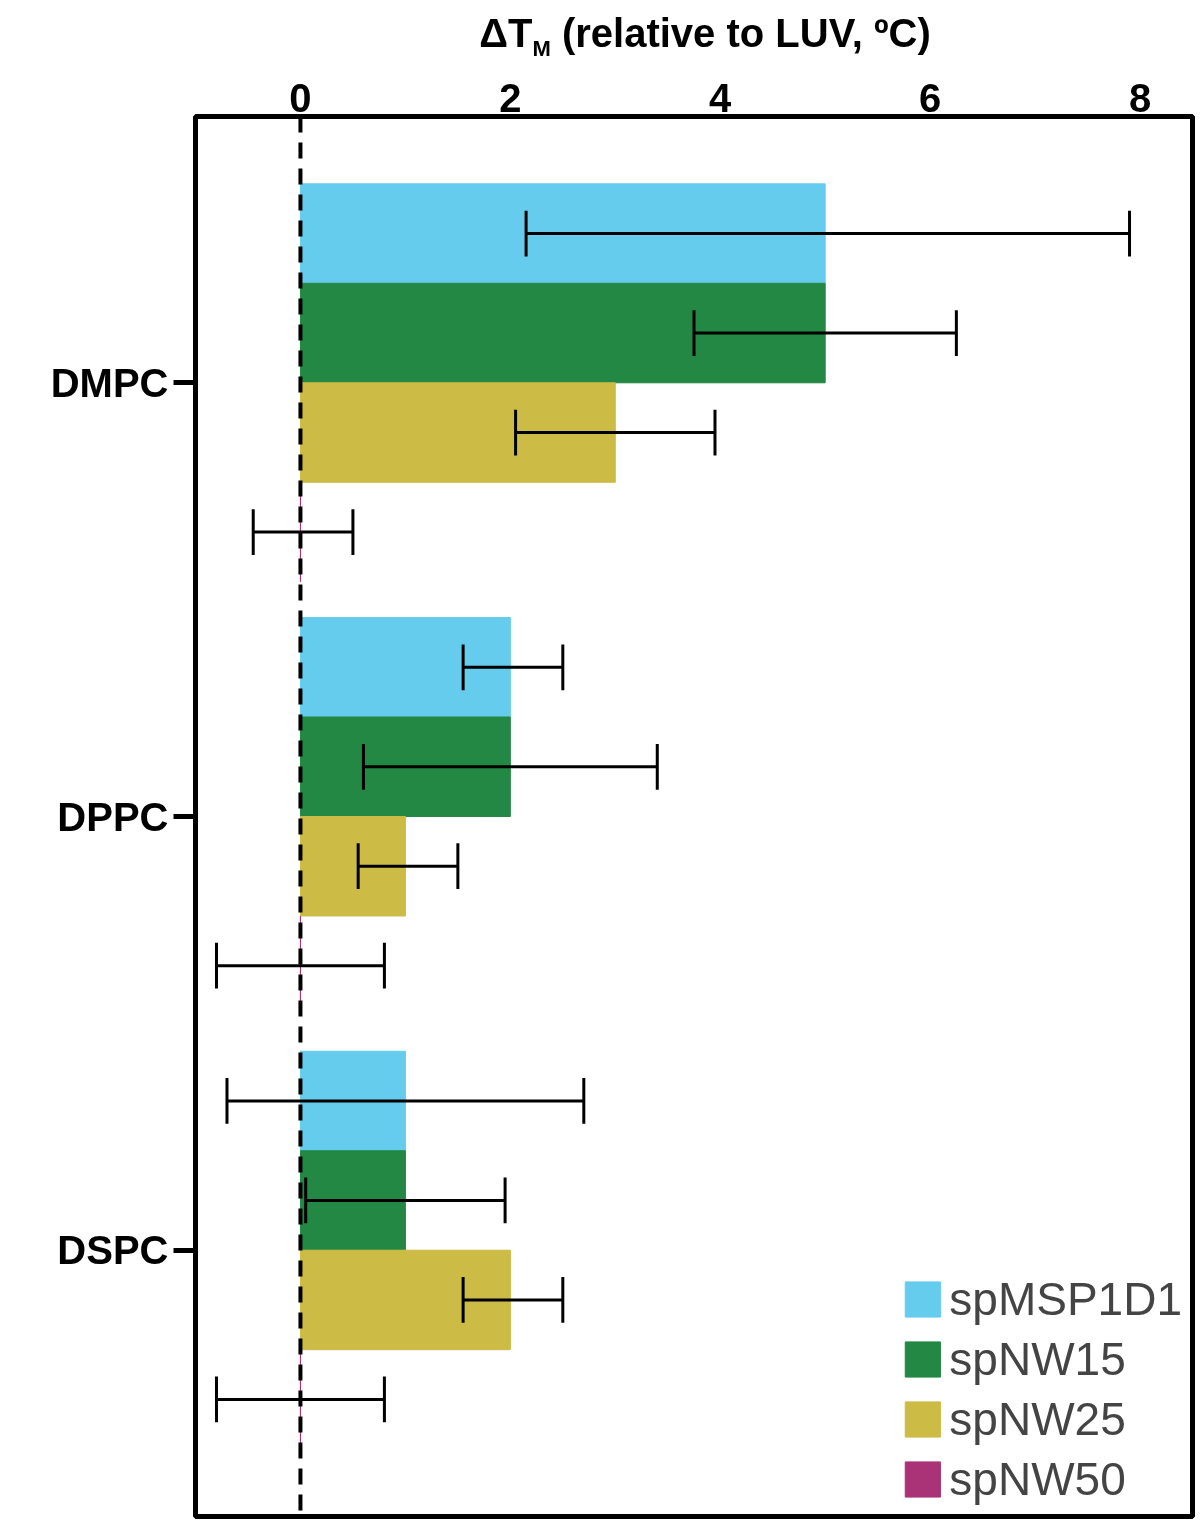 Image resolution: width=1200 pixels, height=1523 pixels. Describe the element at coordinates (1037, 1479) in the screenshot. I see `legend-label: spNW50` at that location.